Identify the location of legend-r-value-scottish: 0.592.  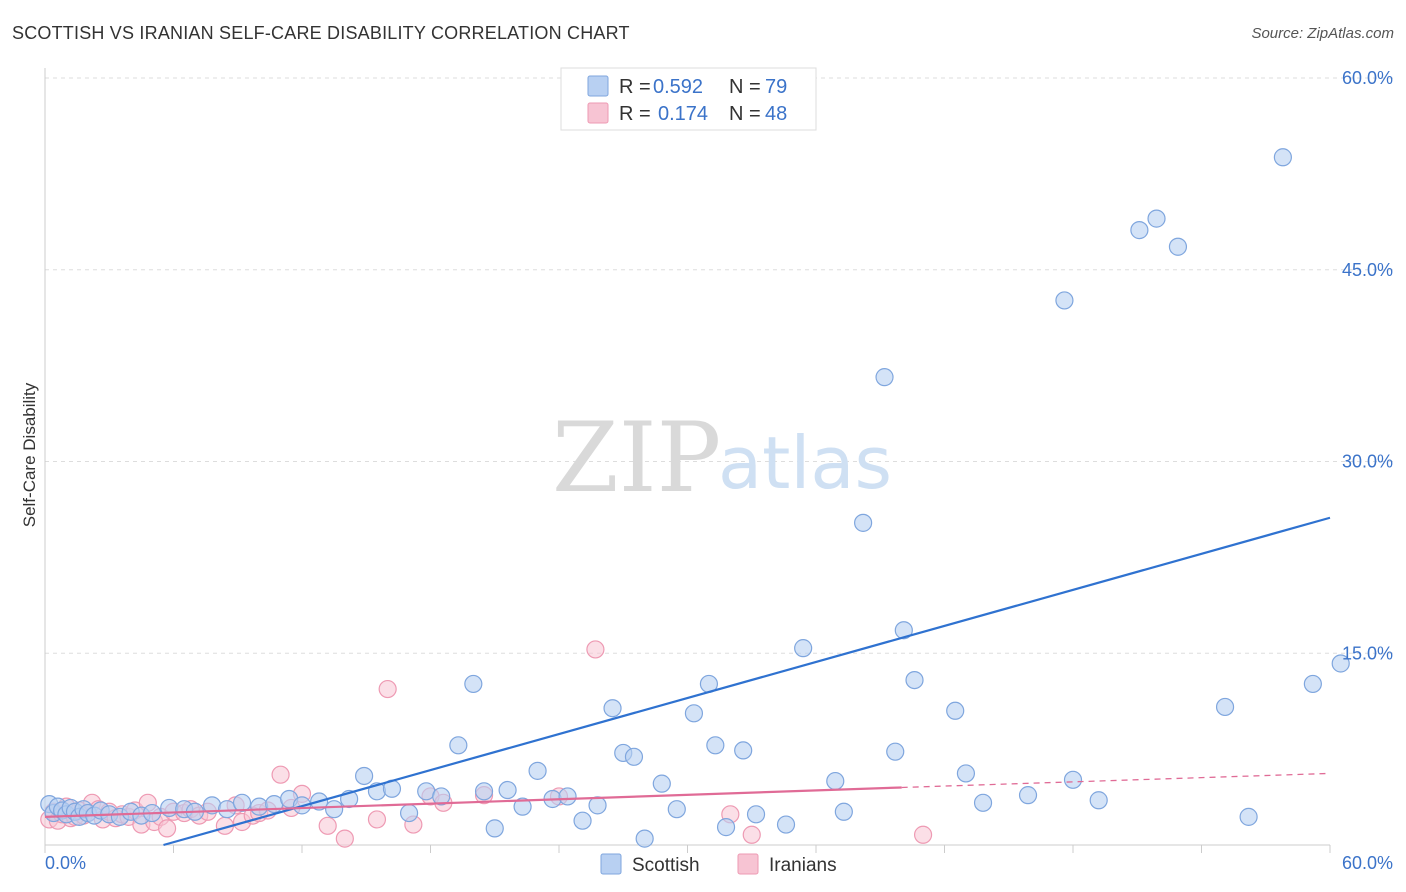
(678, 87).